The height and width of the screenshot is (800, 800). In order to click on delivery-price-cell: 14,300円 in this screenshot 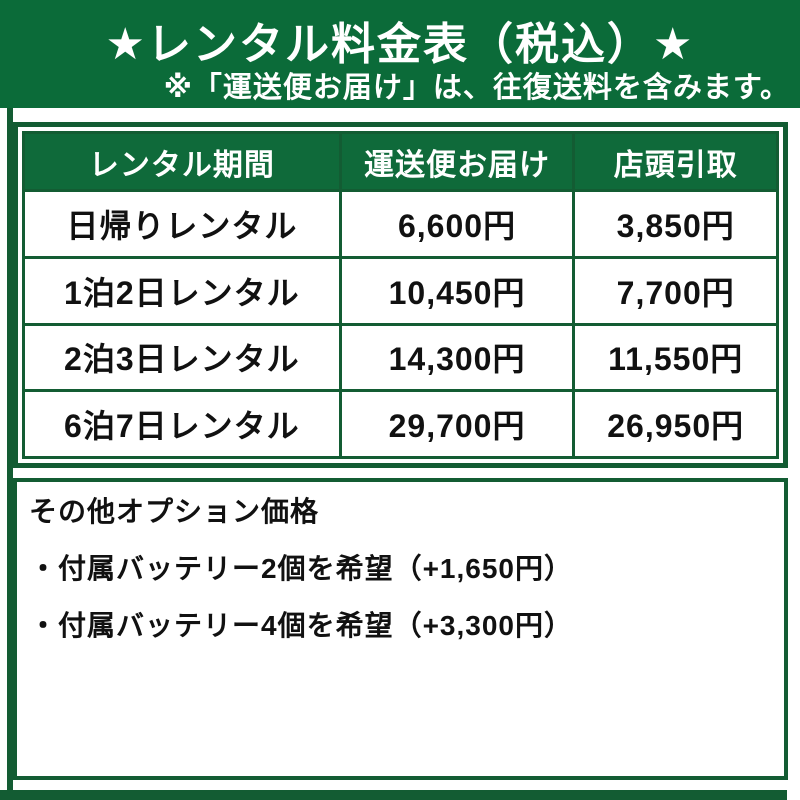, I will do `click(457, 357)`.